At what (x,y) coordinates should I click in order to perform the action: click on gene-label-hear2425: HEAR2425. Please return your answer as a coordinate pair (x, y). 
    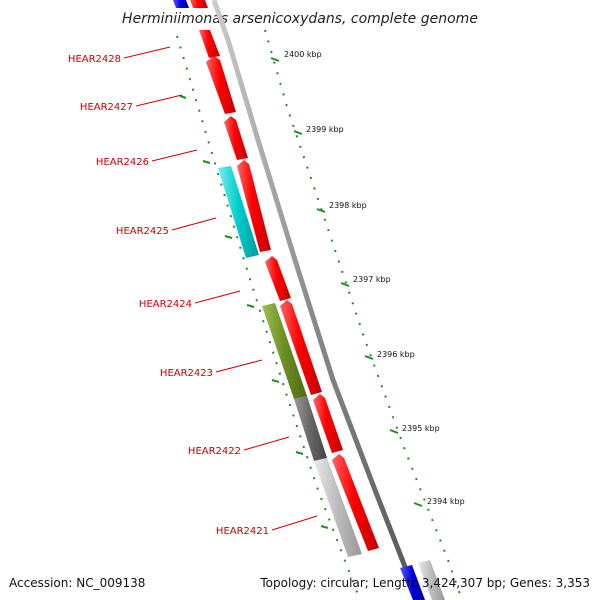
    Looking at the image, I should click on (142, 231).